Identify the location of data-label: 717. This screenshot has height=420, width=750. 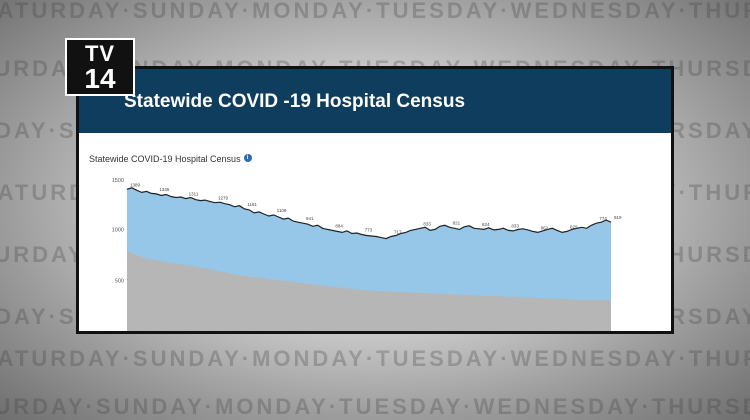
(398, 232).